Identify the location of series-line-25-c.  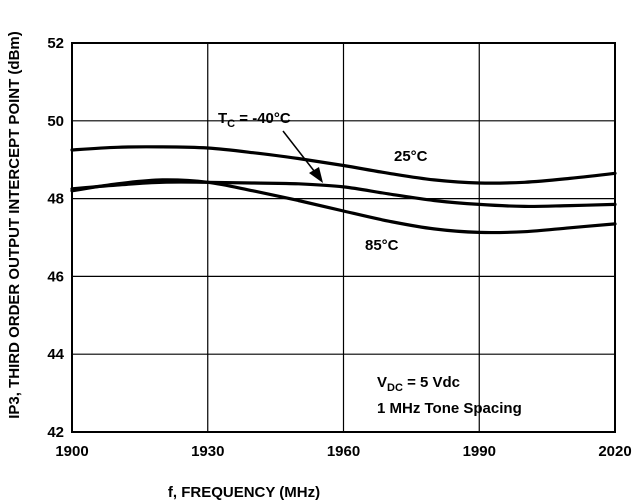
(343, 165).